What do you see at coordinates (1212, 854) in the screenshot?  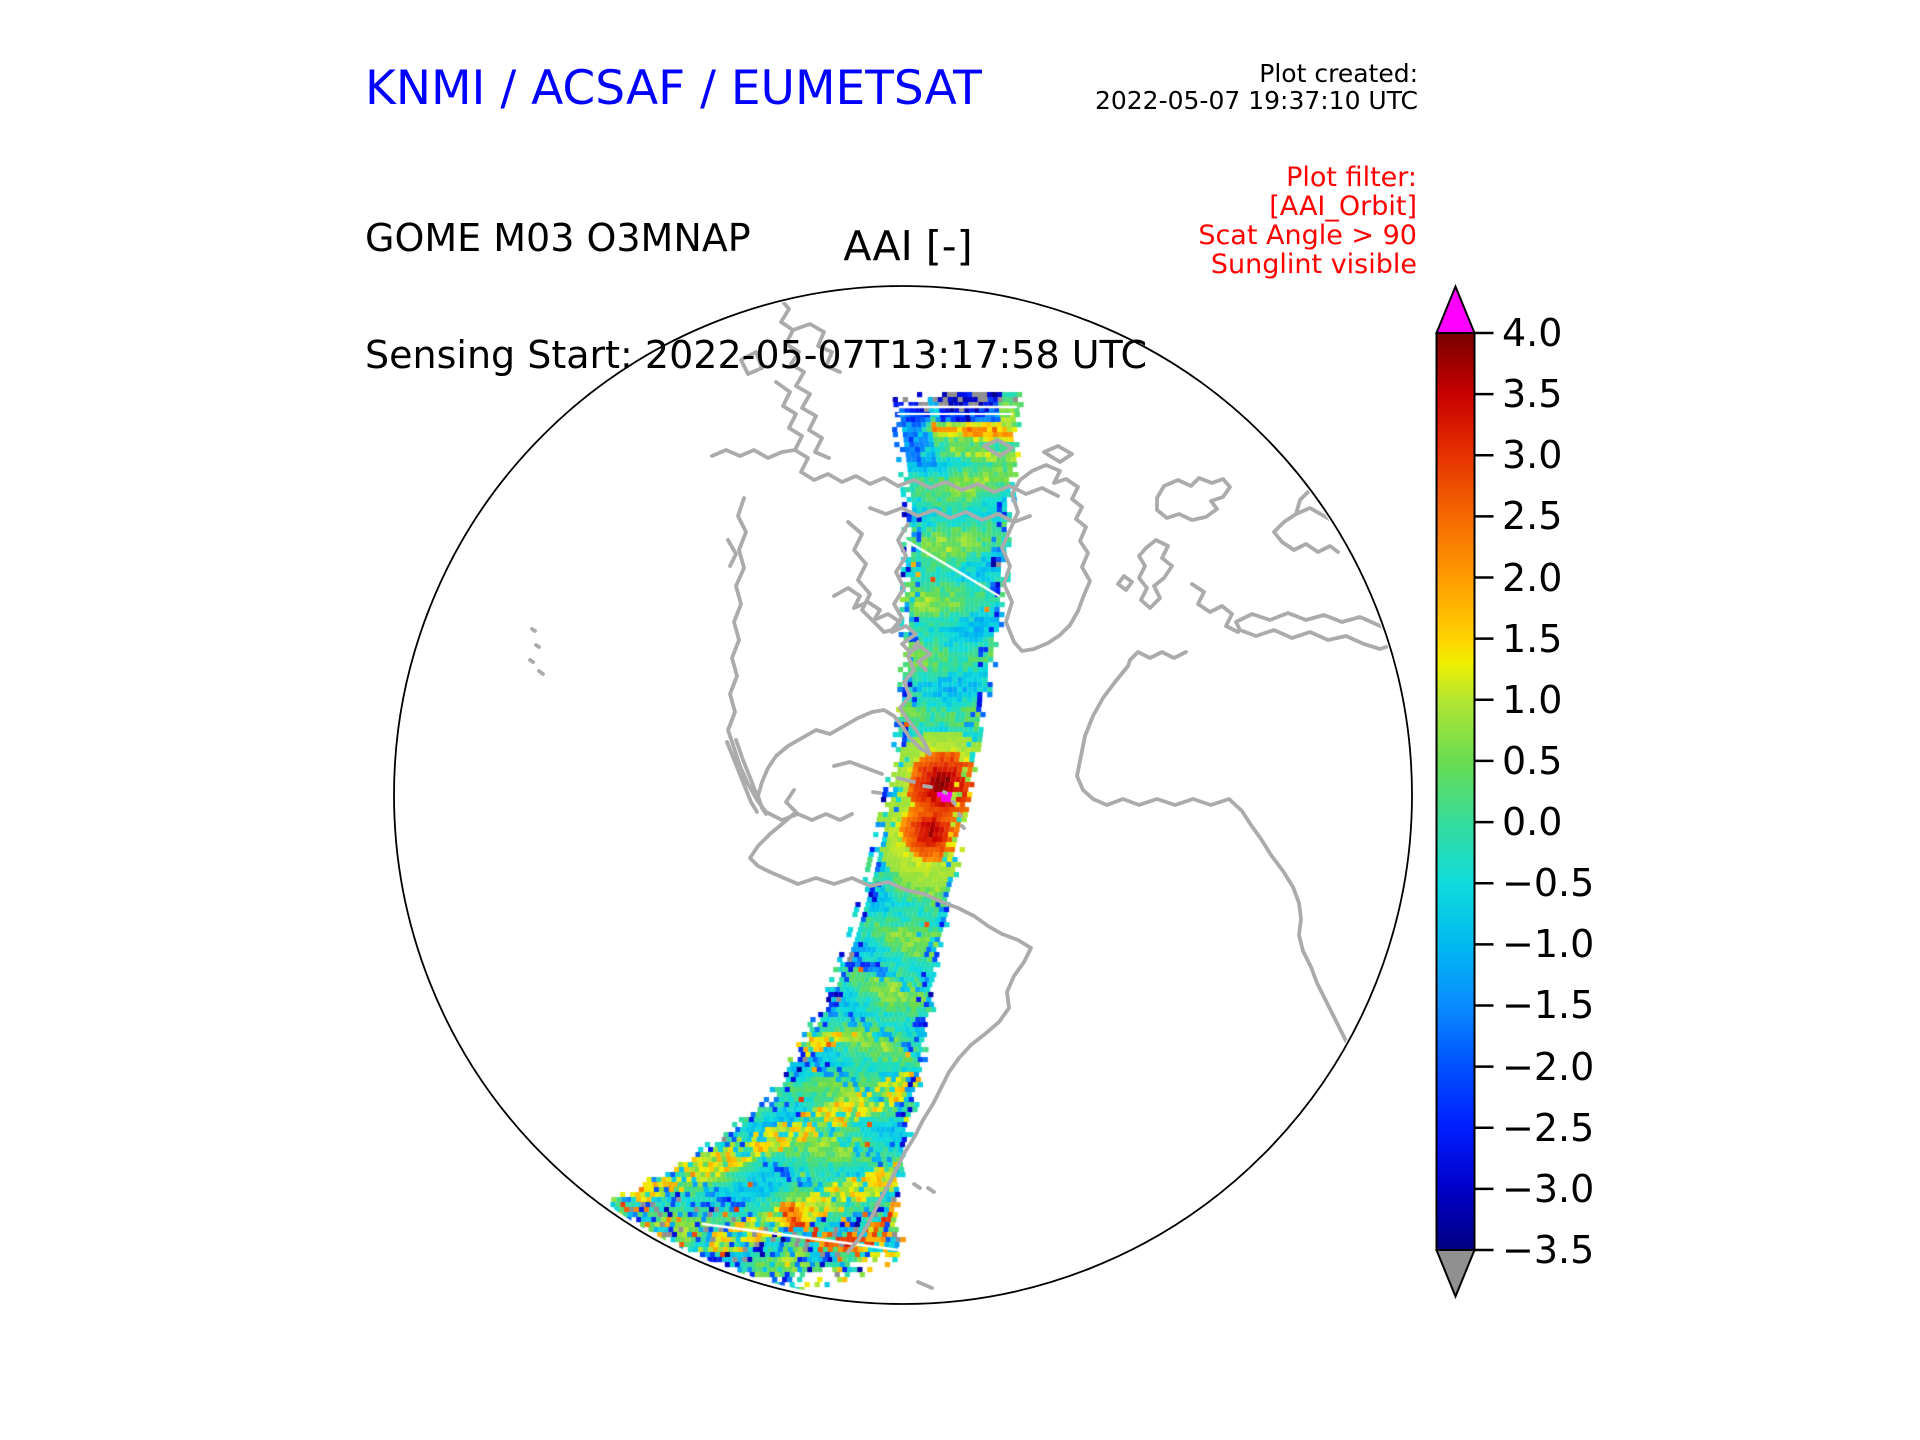 I see `coastline-africa` at bounding box center [1212, 854].